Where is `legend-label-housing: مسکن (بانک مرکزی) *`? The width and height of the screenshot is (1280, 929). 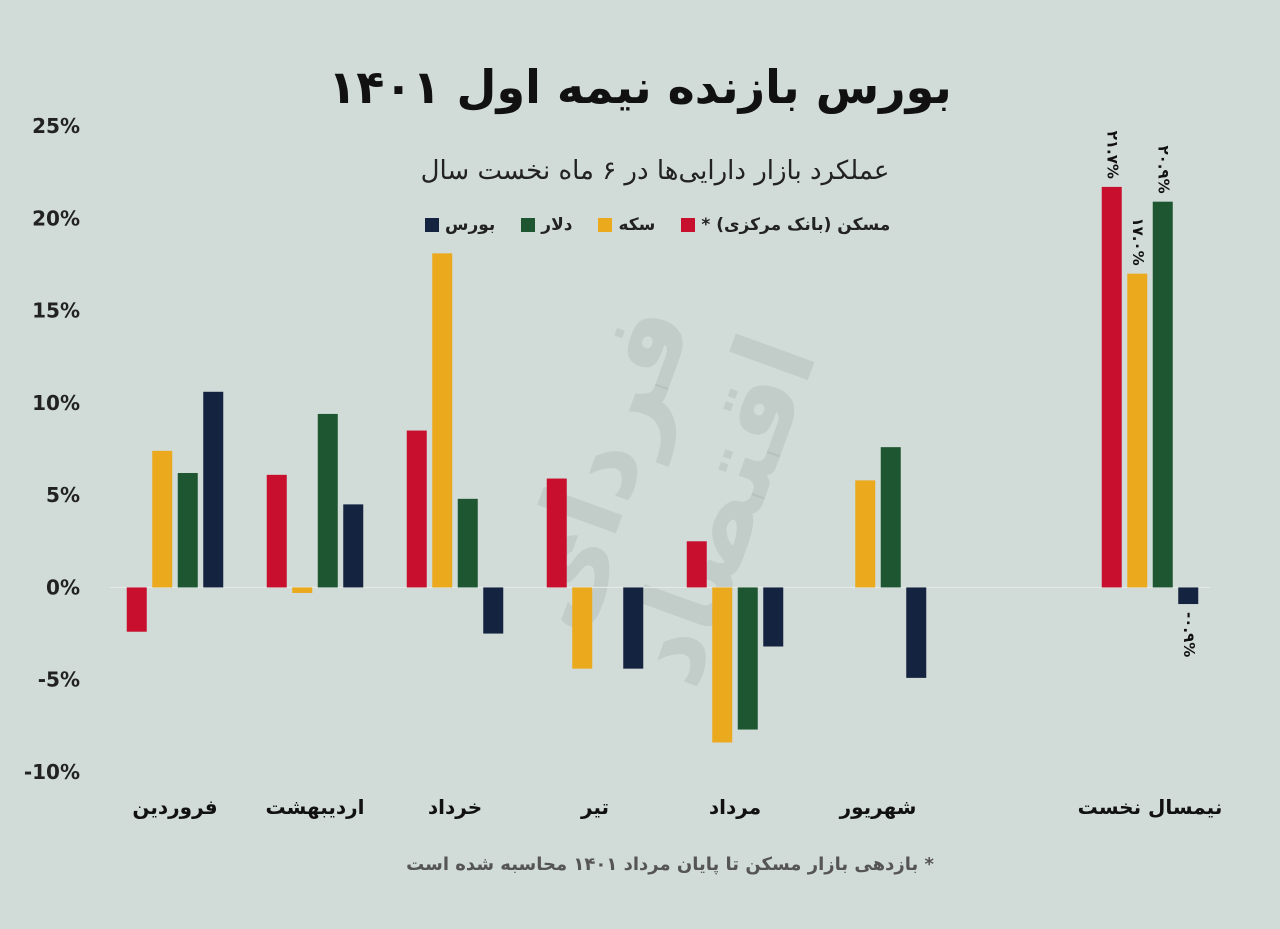 legend-label-housing: مسکن (بانک مرکزی) * is located at coordinates (796, 225).